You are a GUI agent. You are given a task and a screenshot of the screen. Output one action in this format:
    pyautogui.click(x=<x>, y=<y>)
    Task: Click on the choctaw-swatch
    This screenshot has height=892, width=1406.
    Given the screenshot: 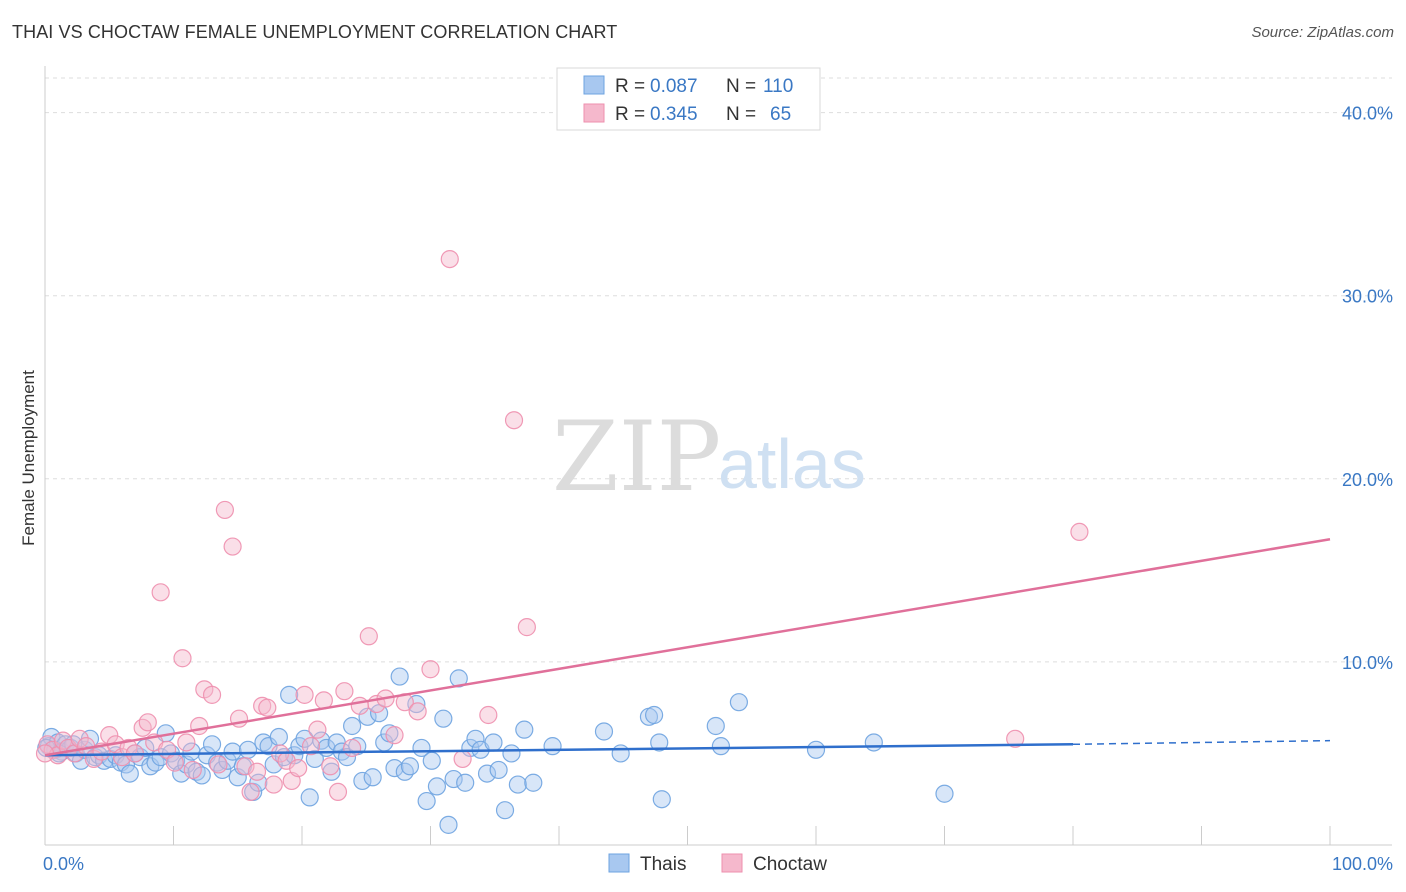 What is the action you would take?
    pyautogui.click(x=594, y=113)
    